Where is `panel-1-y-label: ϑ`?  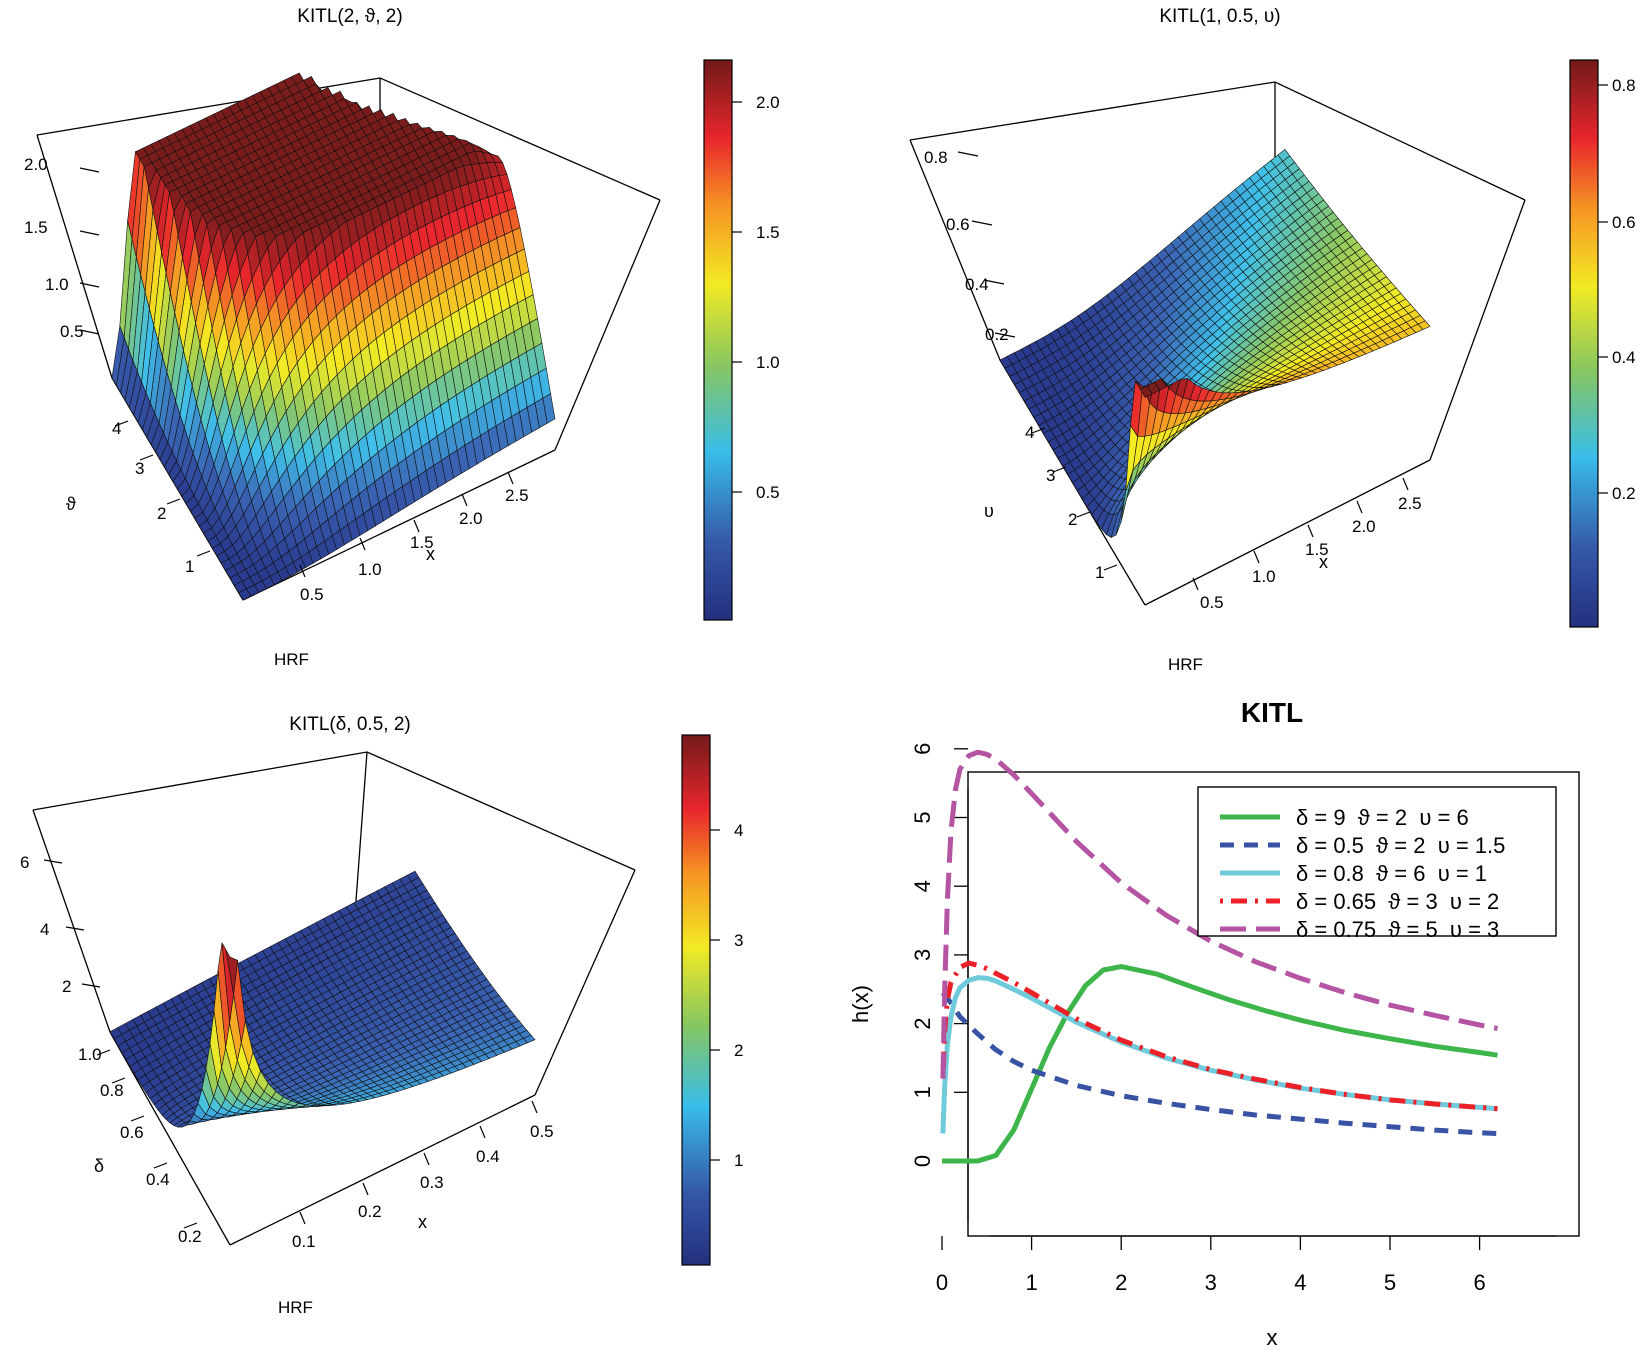
panel-1-y-label: ϑ is located at coordinates (71, 504).